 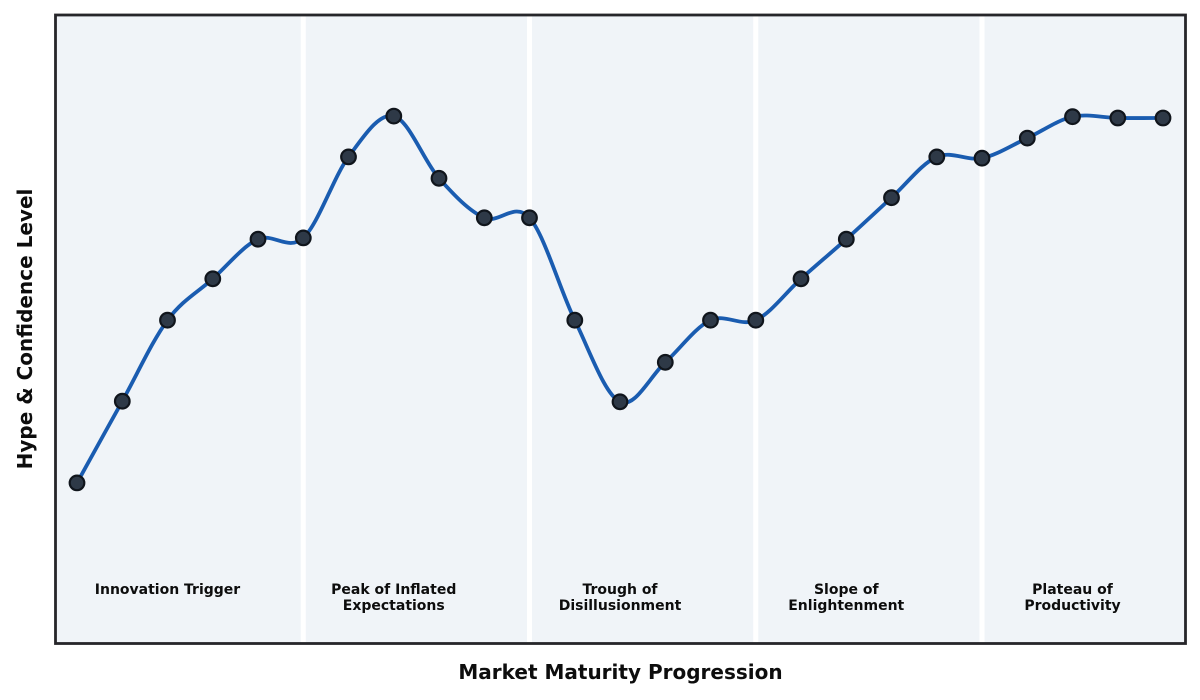 What do you see at coordinates (394, 606) in the screenshot?
I see `phase-label-line: Expectations` at bounding box center [394, 606].